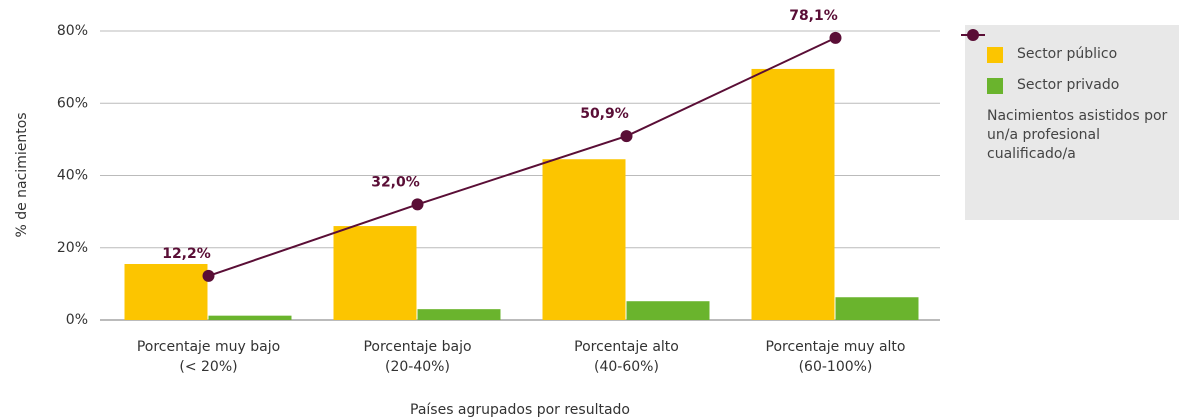  Describe the element at coordinates (626, 367) in the screenshot. I see `x-tick-label: (40-60%)` at that location.